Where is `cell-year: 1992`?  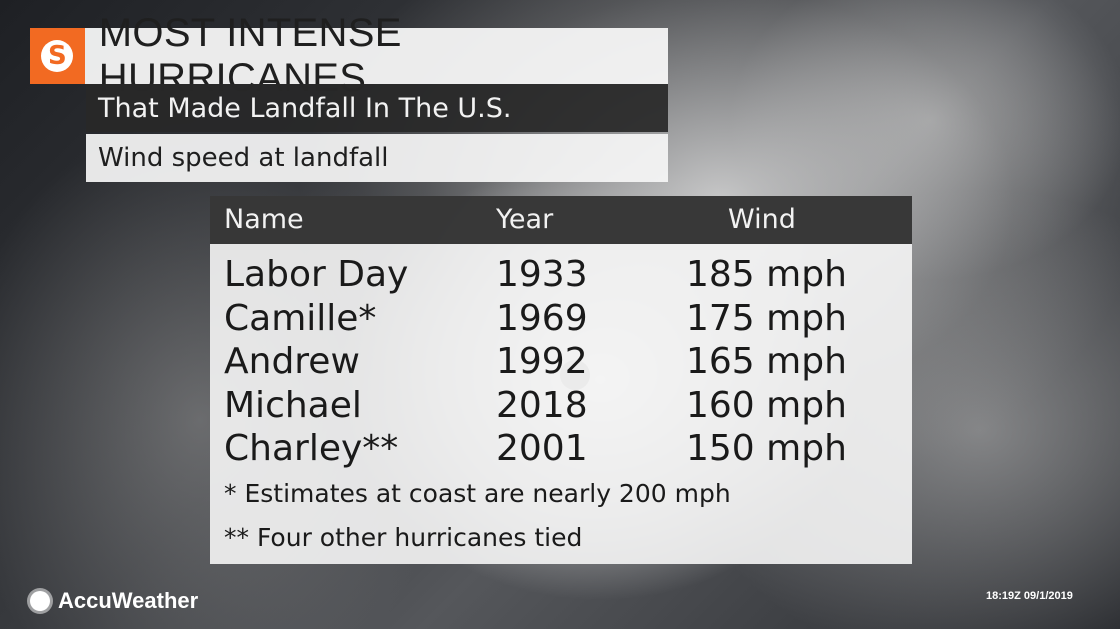 cell-year: 1992 is located at coordinates (542, 361).